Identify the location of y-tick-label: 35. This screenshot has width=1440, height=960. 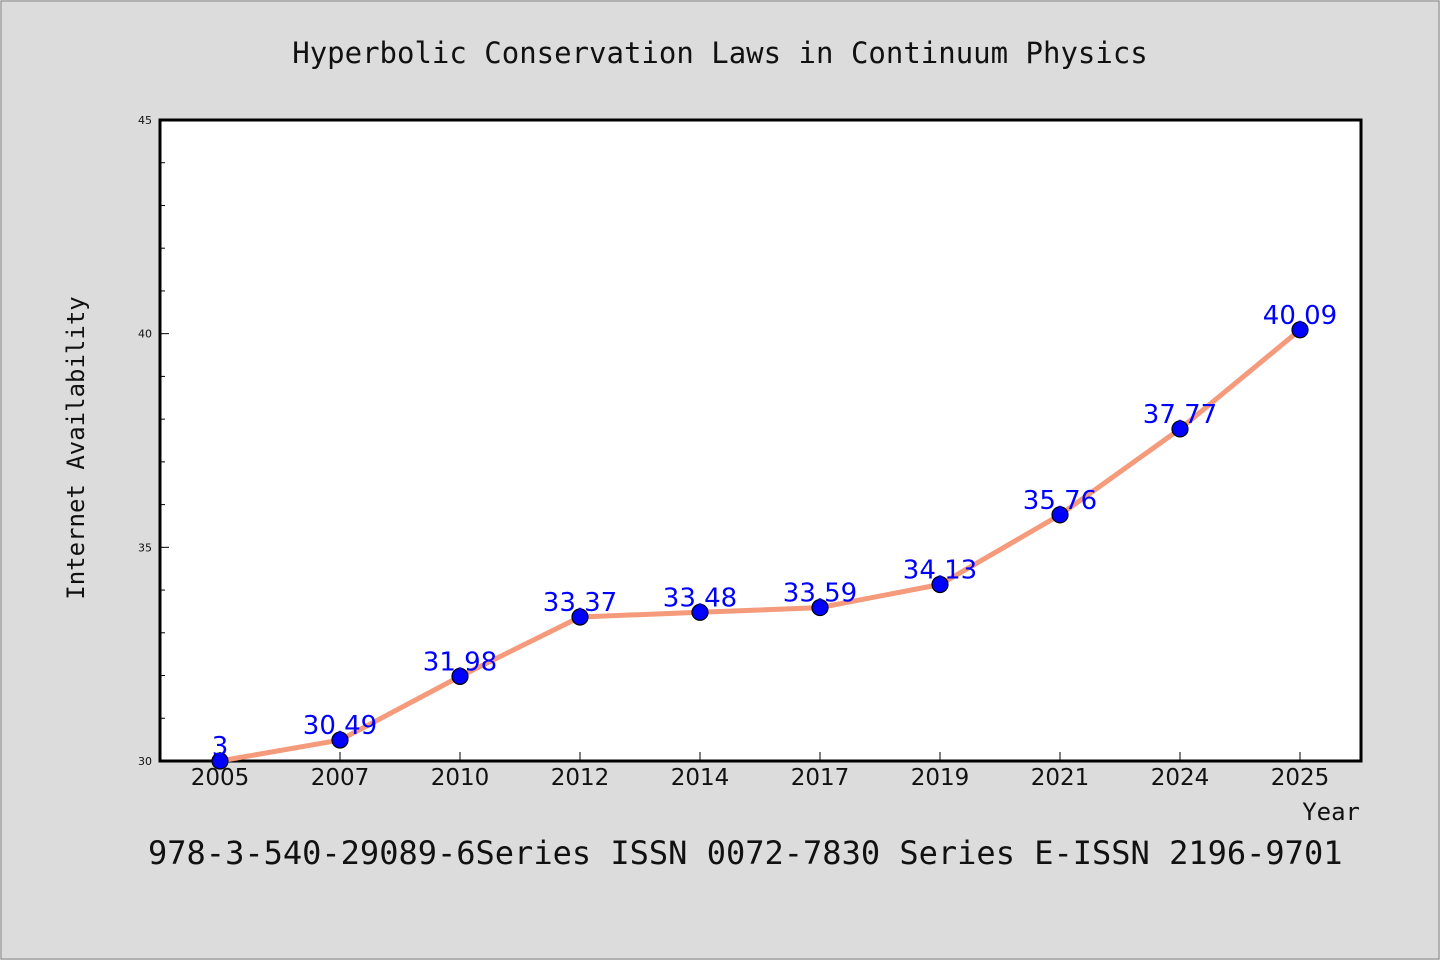
(145, 547).